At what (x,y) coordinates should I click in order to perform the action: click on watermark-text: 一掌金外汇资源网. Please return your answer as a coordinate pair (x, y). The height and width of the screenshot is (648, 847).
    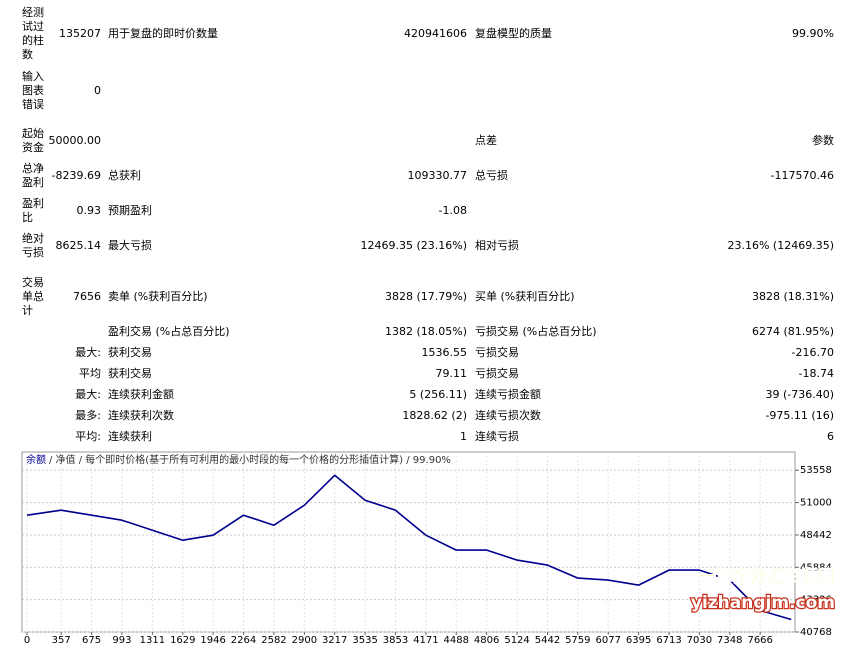
    Looking at the image, I should click on (767, 576).